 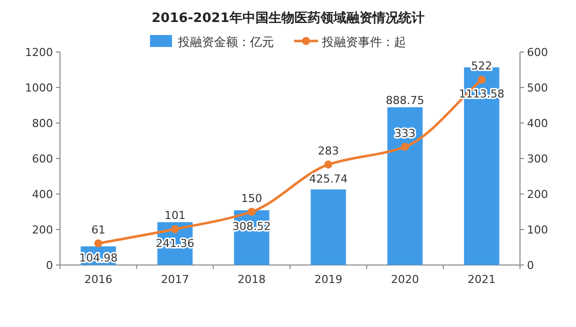 I want to click on y2-tick-label: 0, so click(x=530, y=265).